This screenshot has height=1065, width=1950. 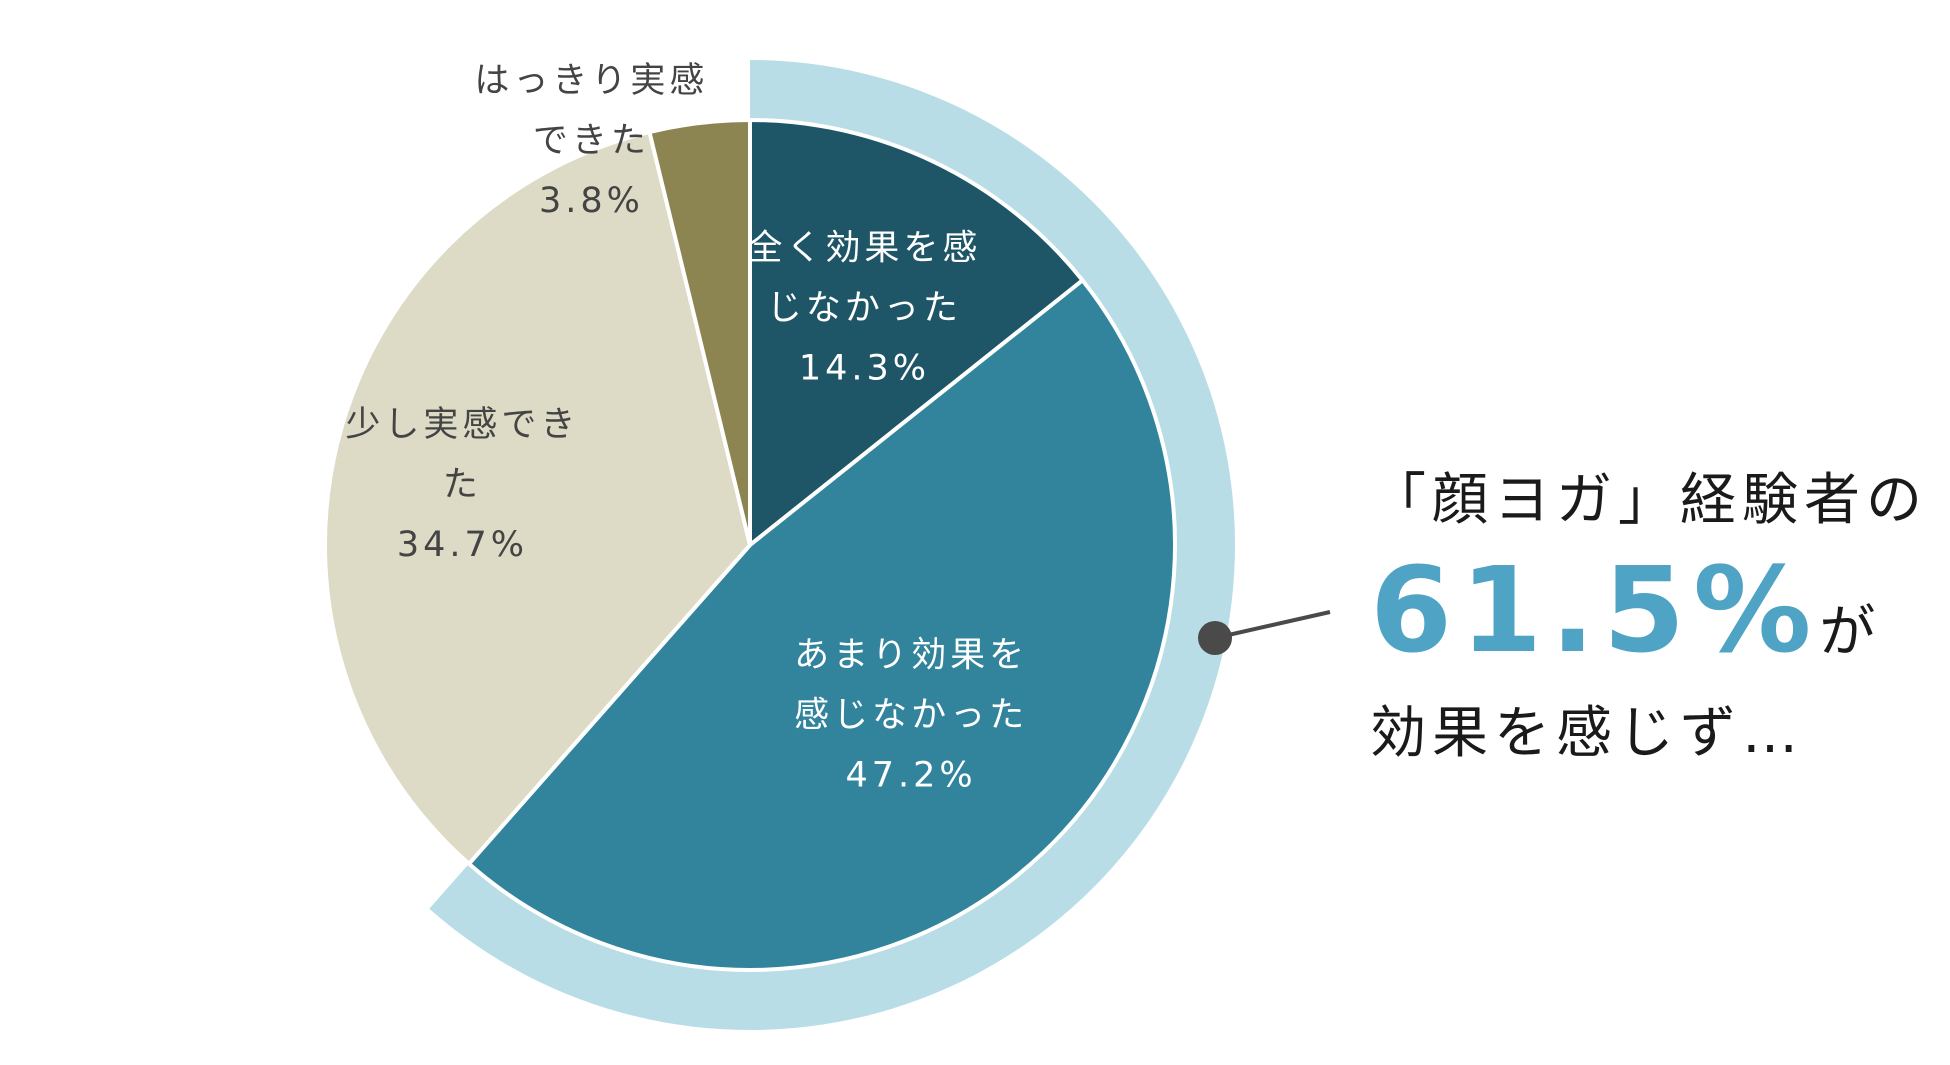 What do you see at coordinates (462, 425) in the screenshot?
I see `slice-category-label: 少し実感でき` at bounding box center [462, 425].